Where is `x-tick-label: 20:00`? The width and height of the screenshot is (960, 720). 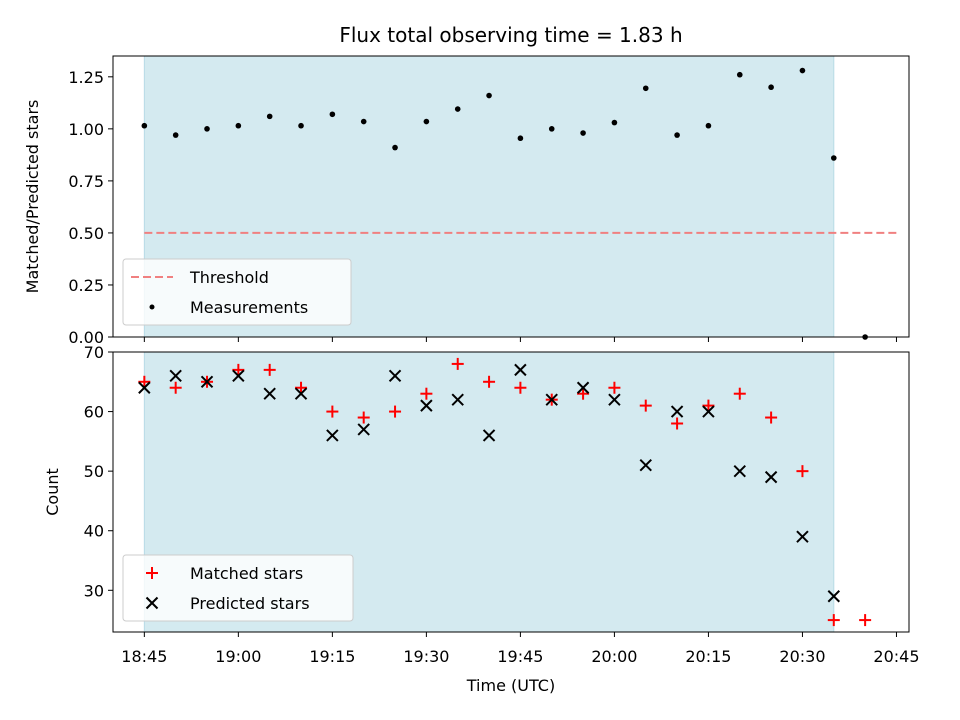 x-tick-label: 20:00 is located at coordinates (614, 656).